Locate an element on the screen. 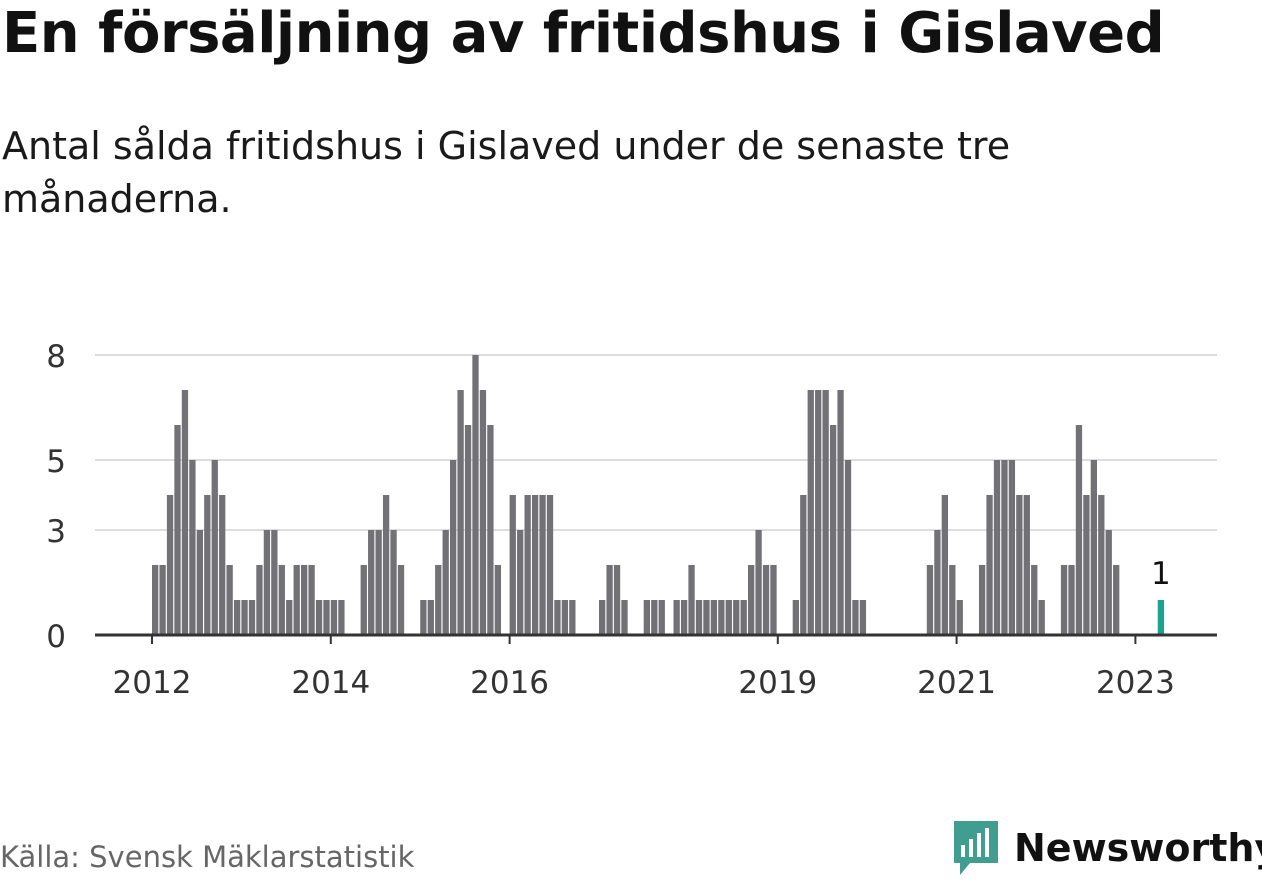  x-tick-label: 2019 is located at coordinates (777, 683).